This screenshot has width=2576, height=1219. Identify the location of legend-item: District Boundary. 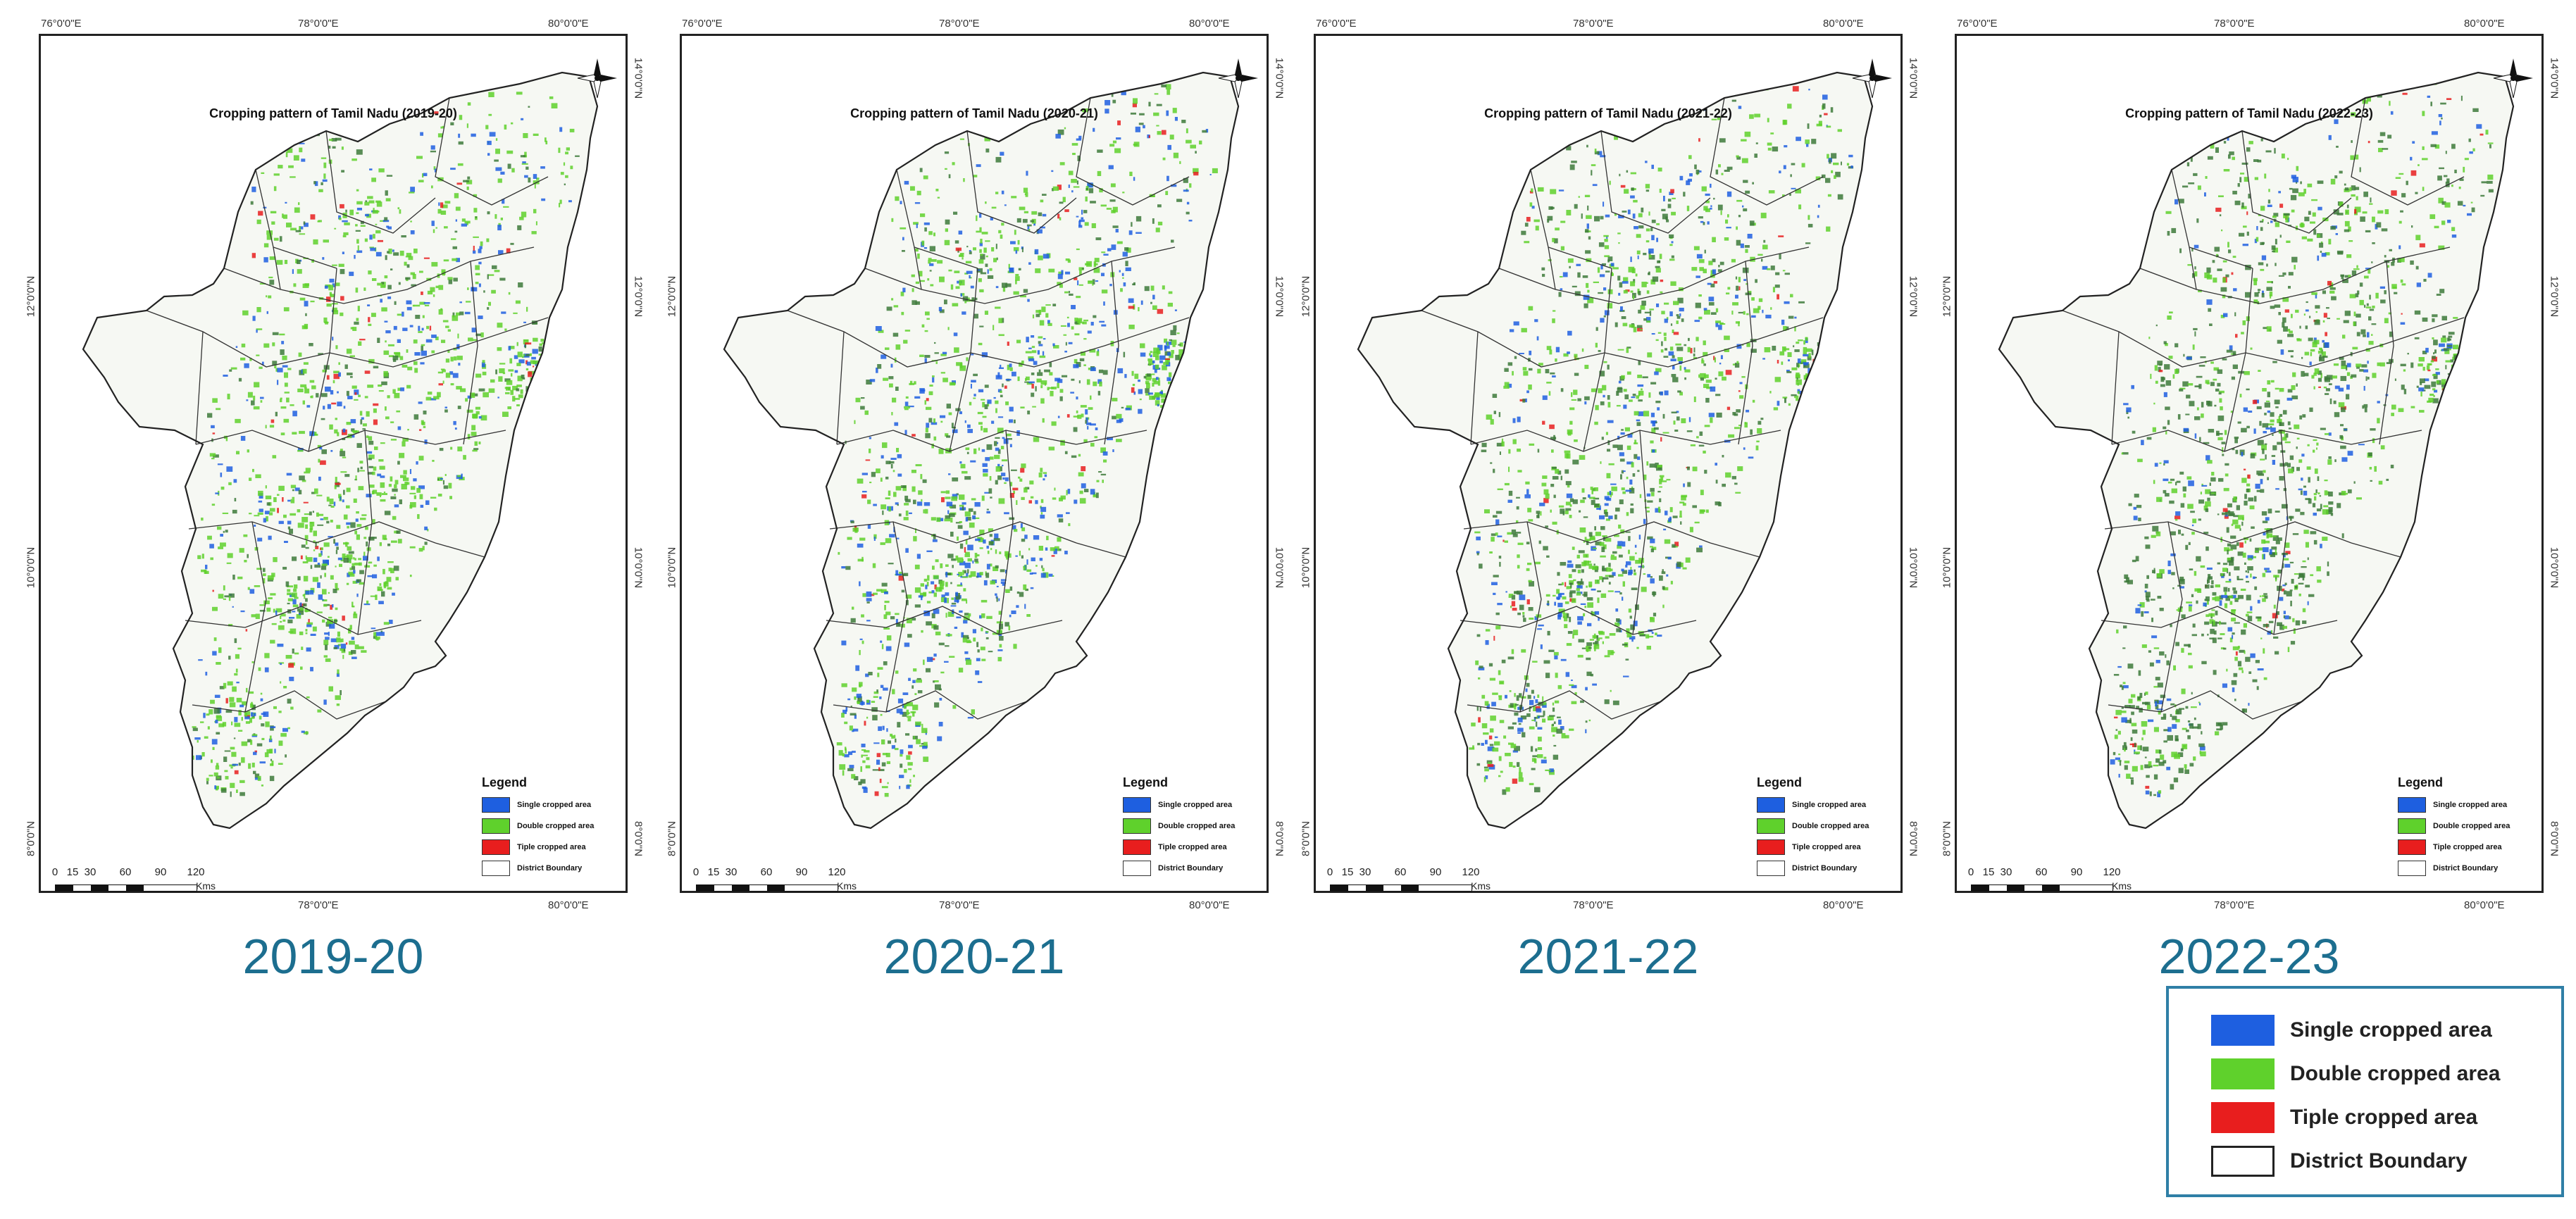
(1197, 869).